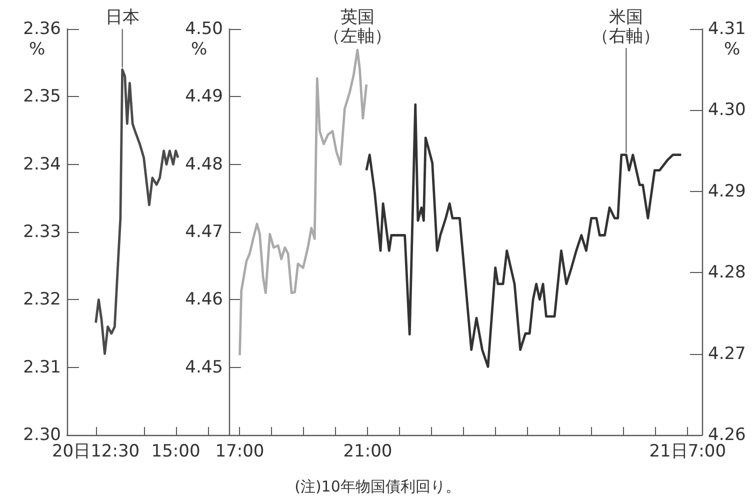 The height and width of the screenshot is (502, 755). Describe the element at coordinates (204, 367) in the screenshot. I see `y3-tick-label: 4.45` at that location.